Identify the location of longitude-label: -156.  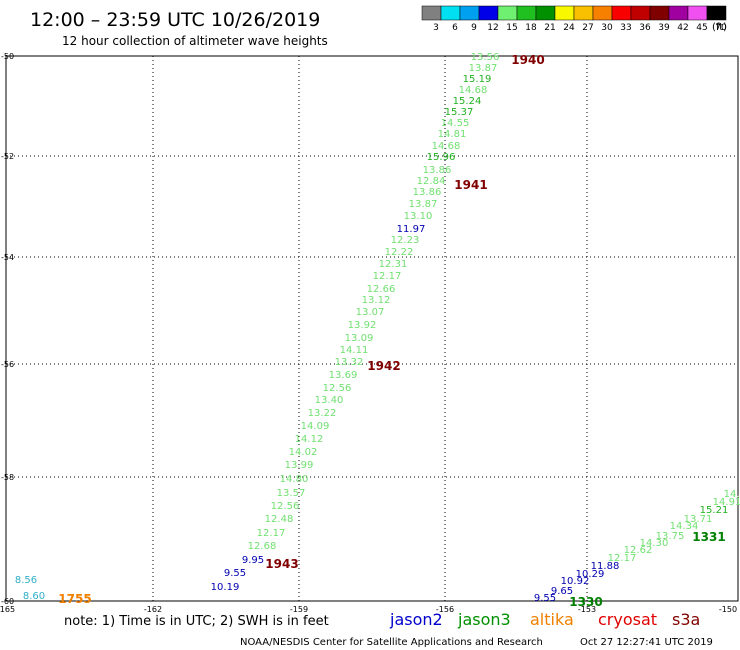
(445, 609).